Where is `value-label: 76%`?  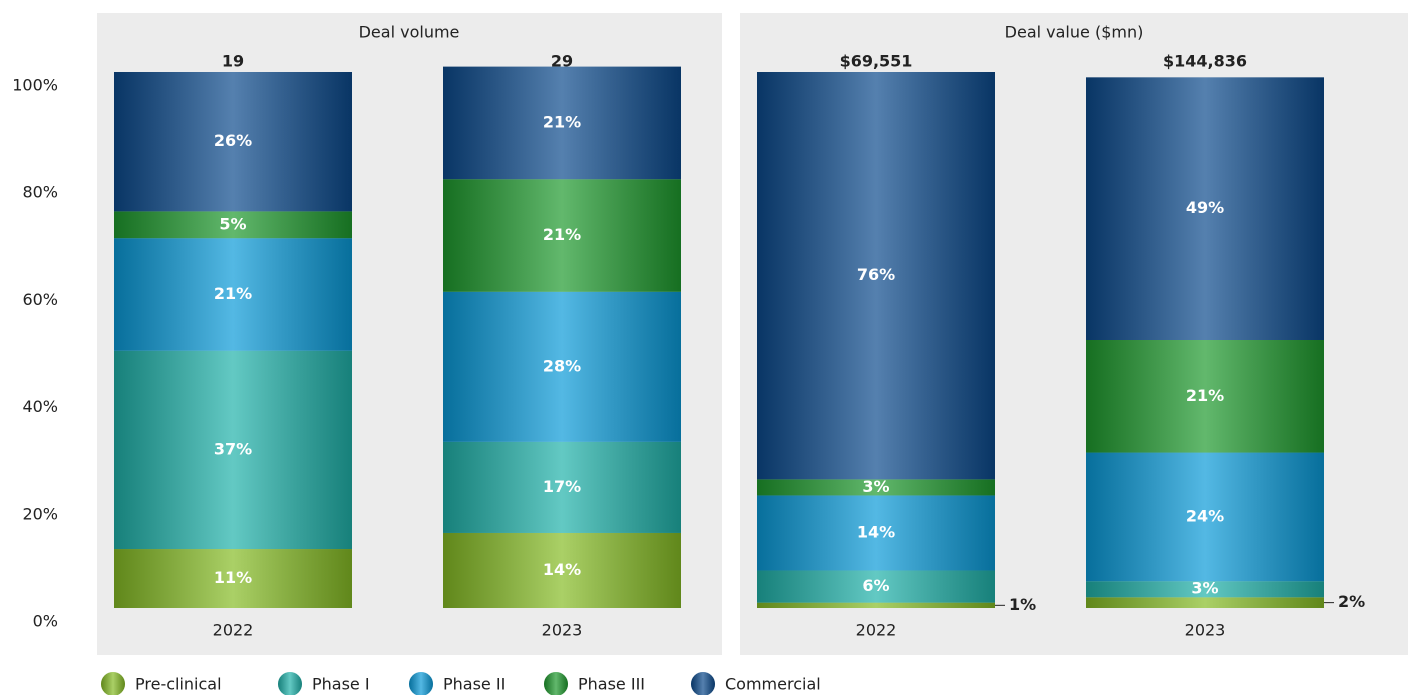
value-label: 76% is located at coordinates (876, 274).